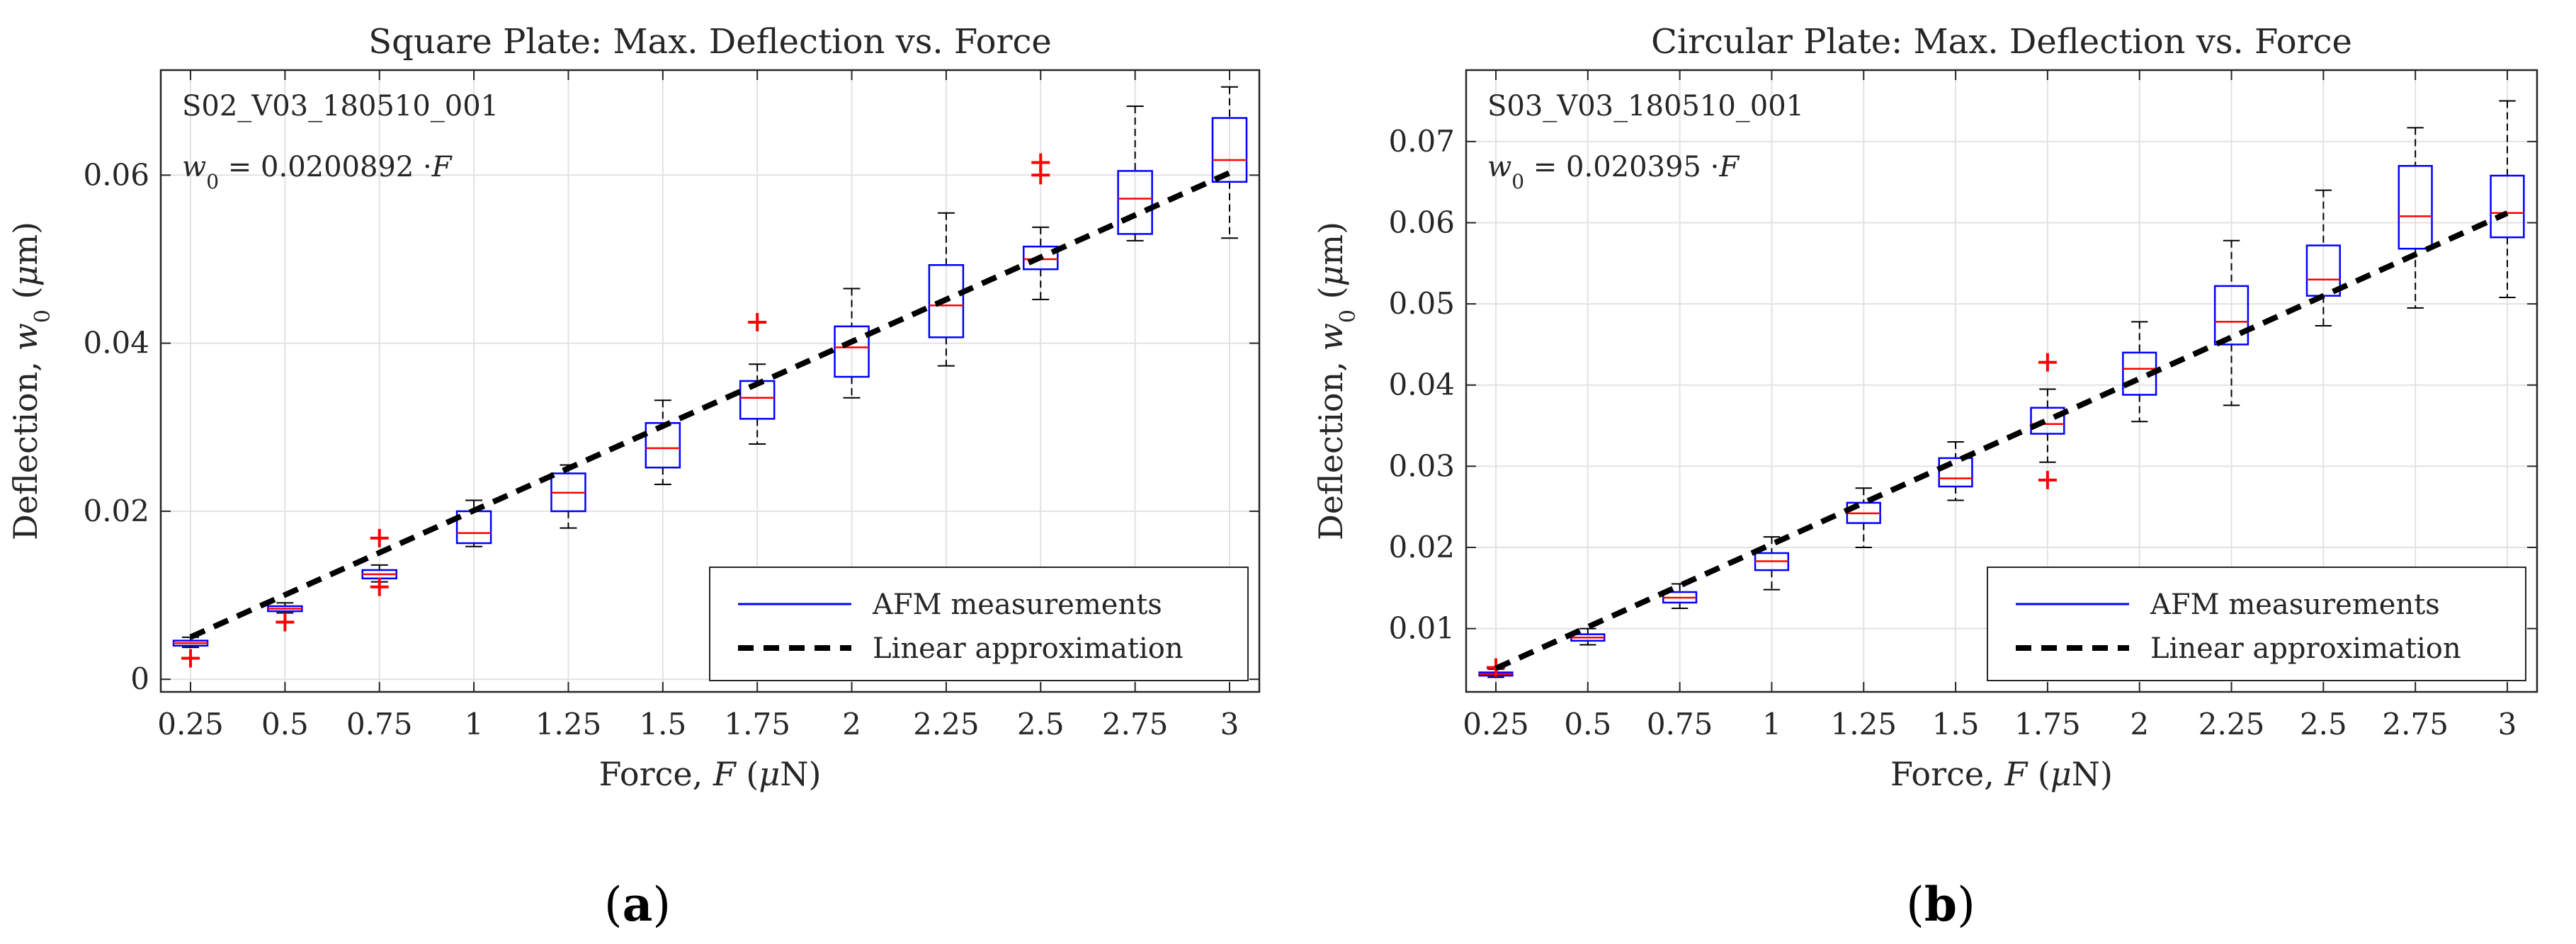 This screenshot has width=2576, height=944. What do you see at coordinates (194, 167) in the screenshot?
I see `fit-equation-var: w` at bounding box center [194, 167].